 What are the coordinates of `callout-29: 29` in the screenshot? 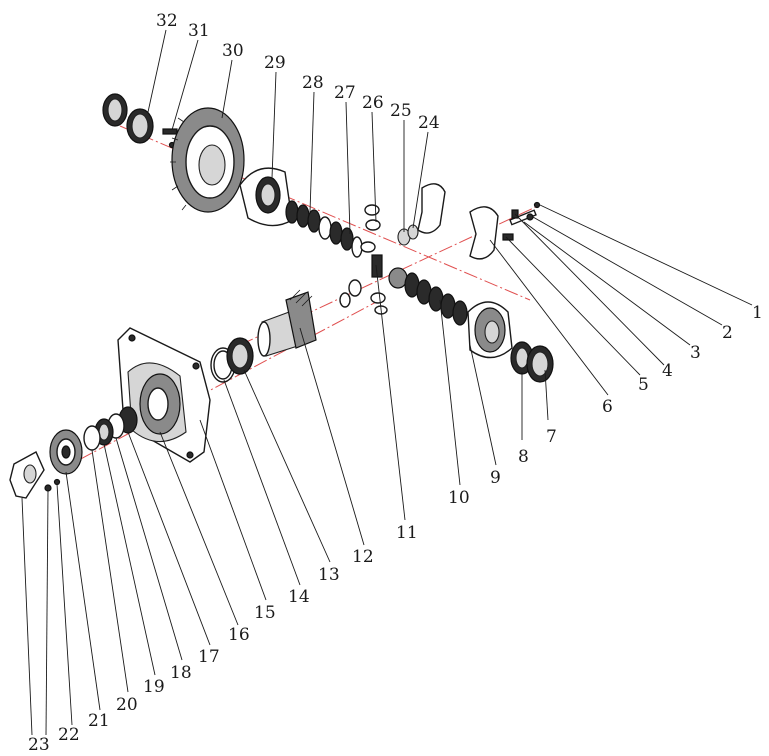 It's located at (275, 63).